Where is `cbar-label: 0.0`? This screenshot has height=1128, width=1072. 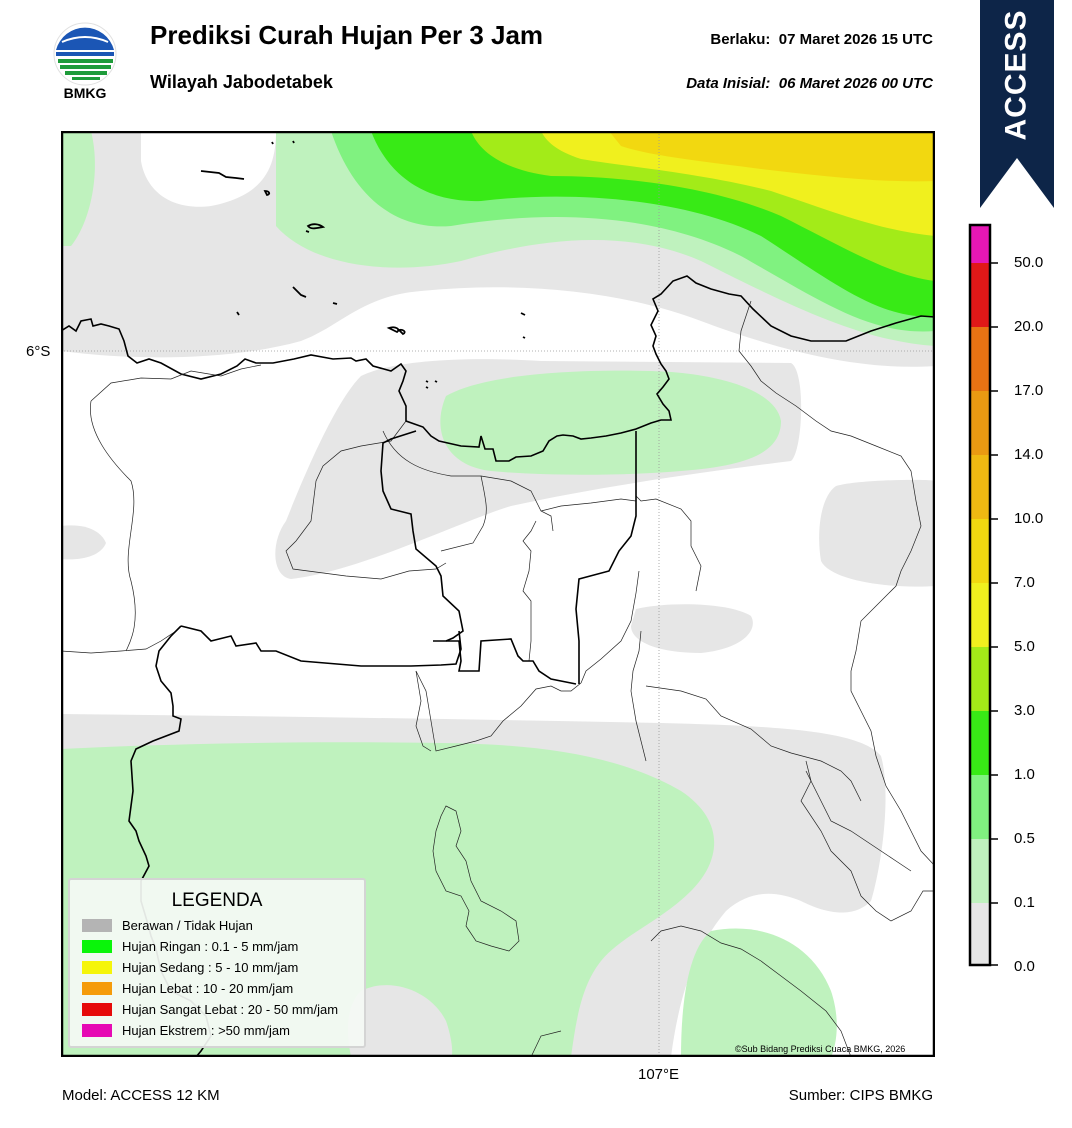
cbar-label: 0.0 is located at coordinates (1024, 966).